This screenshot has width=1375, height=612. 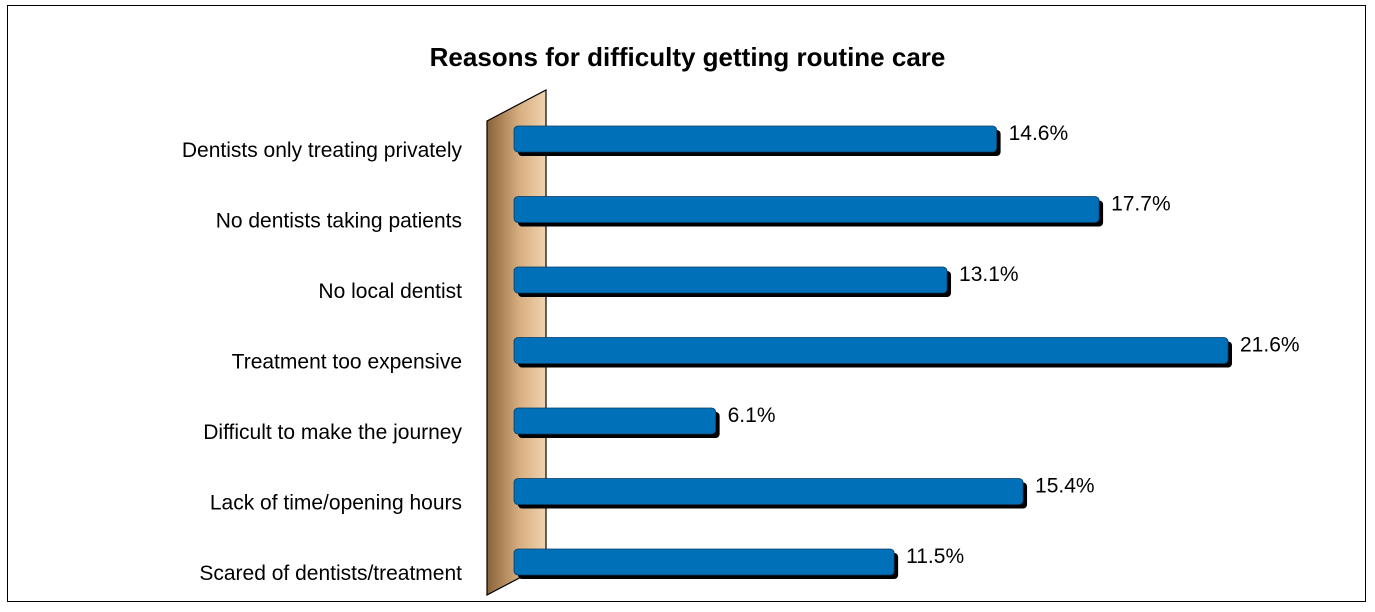 I want to click on category-label: Difficult to make the journey, so click(x=332, y=432).